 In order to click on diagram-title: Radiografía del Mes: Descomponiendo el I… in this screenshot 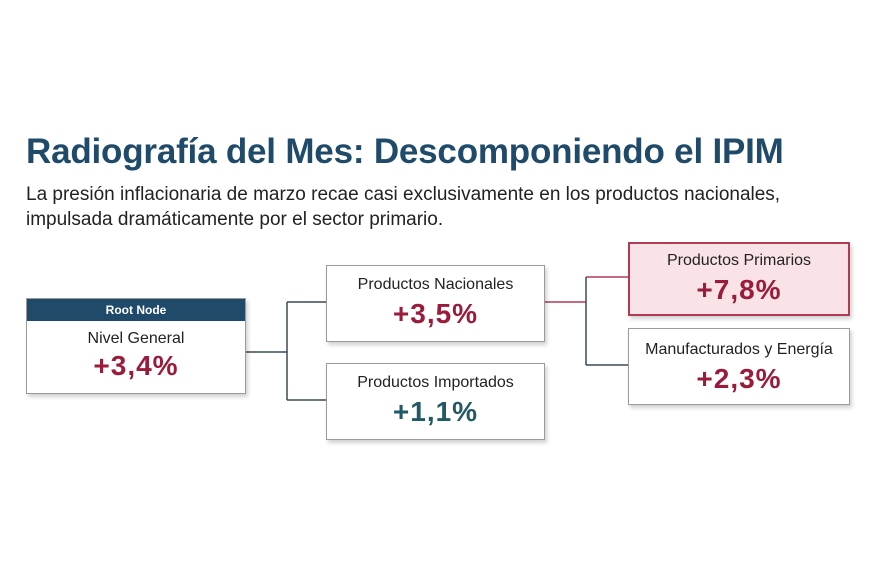, I will do `click(405, 151)`.